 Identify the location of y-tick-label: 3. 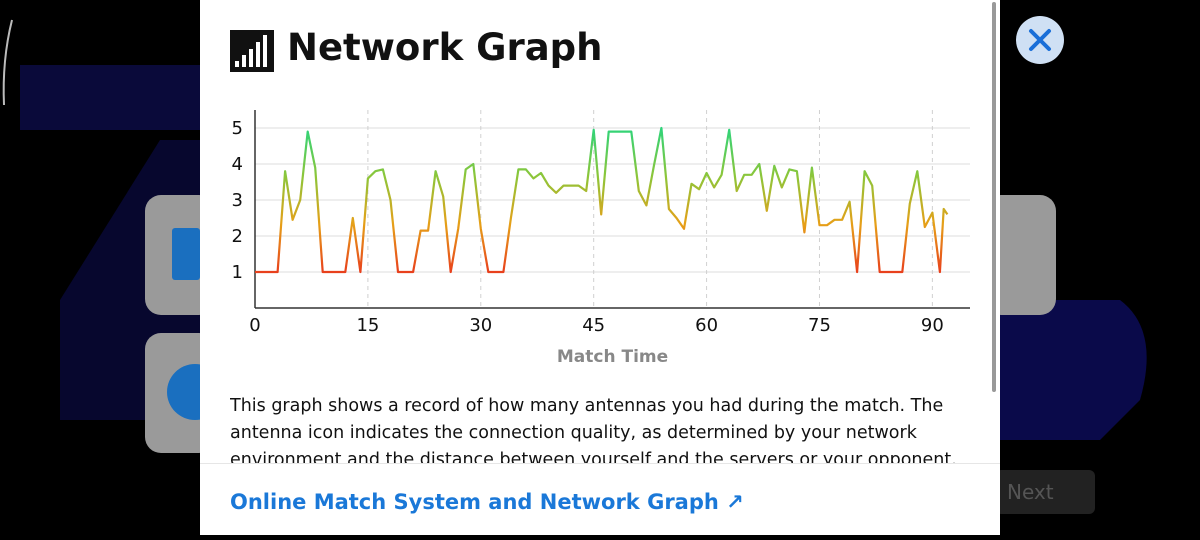
(237, 200).